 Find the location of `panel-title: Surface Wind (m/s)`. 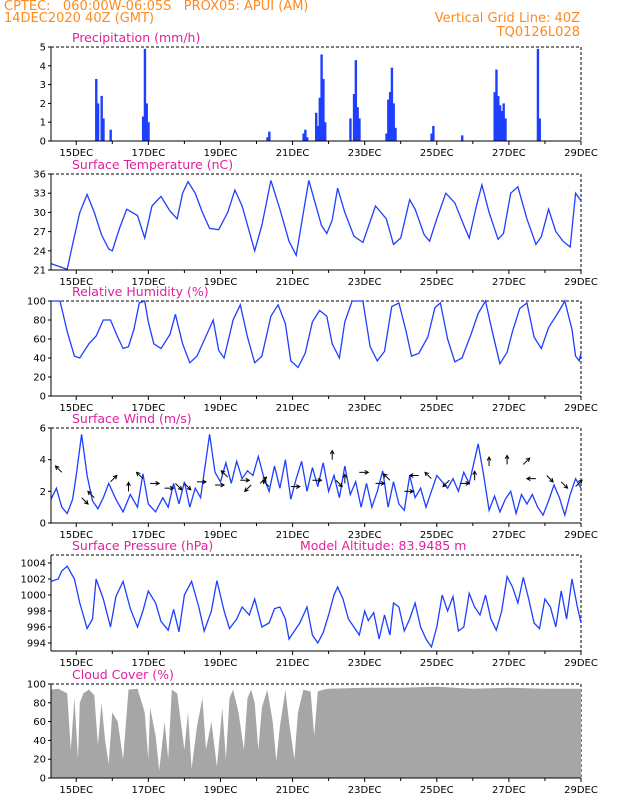

panel-title: Surface Wind (m/s) is located at coordinates (132, 418).